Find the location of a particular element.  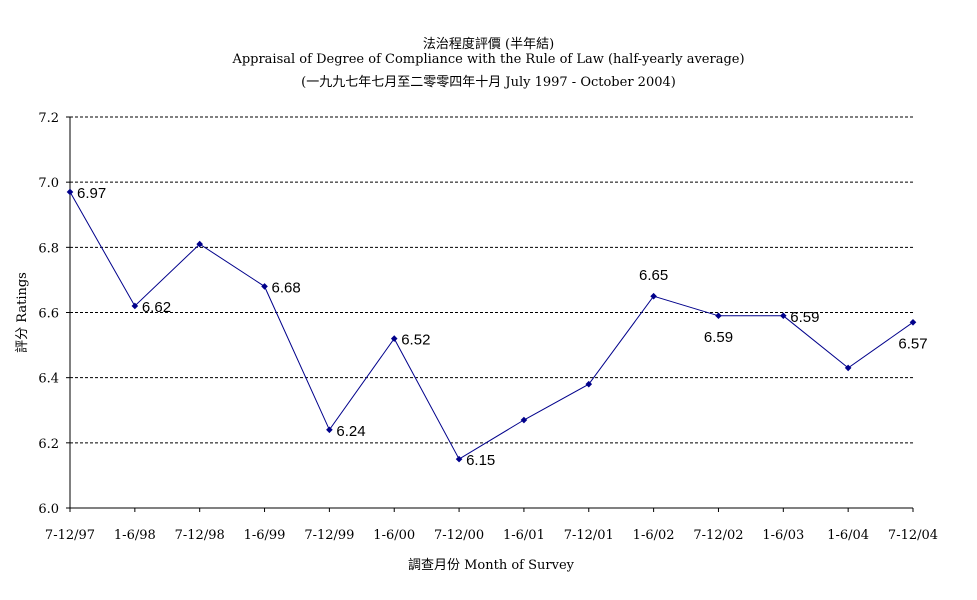

data-label: 6.52 is located at coordinates (415, 340).